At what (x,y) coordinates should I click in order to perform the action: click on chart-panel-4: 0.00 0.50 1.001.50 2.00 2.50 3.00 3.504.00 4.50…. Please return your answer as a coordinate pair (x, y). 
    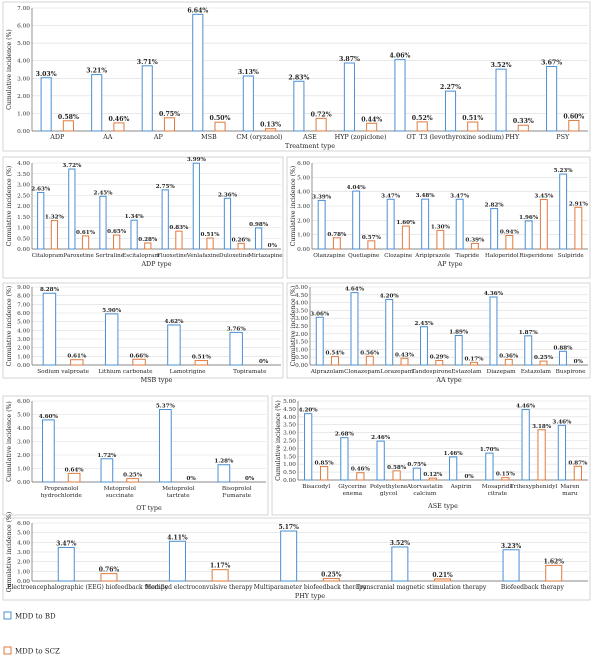
    Looking at the image, I should click on (438, 333).